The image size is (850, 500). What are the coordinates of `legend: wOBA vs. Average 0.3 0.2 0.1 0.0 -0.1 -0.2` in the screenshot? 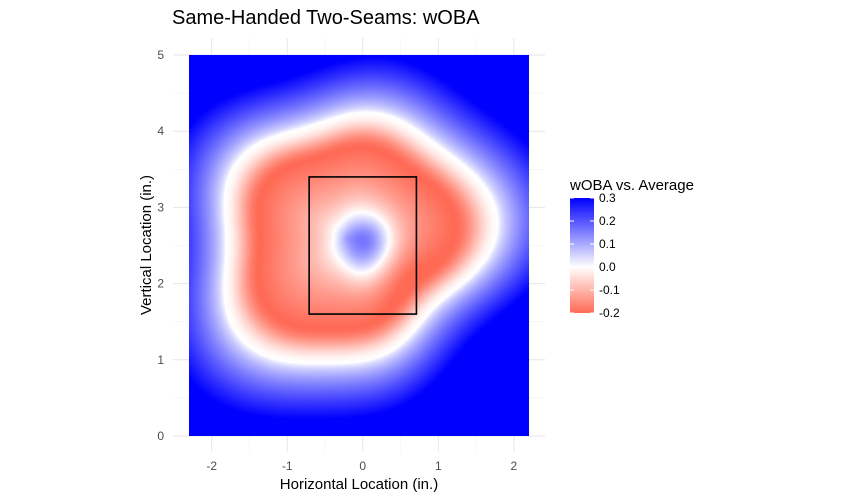 It's located at (631, 248).